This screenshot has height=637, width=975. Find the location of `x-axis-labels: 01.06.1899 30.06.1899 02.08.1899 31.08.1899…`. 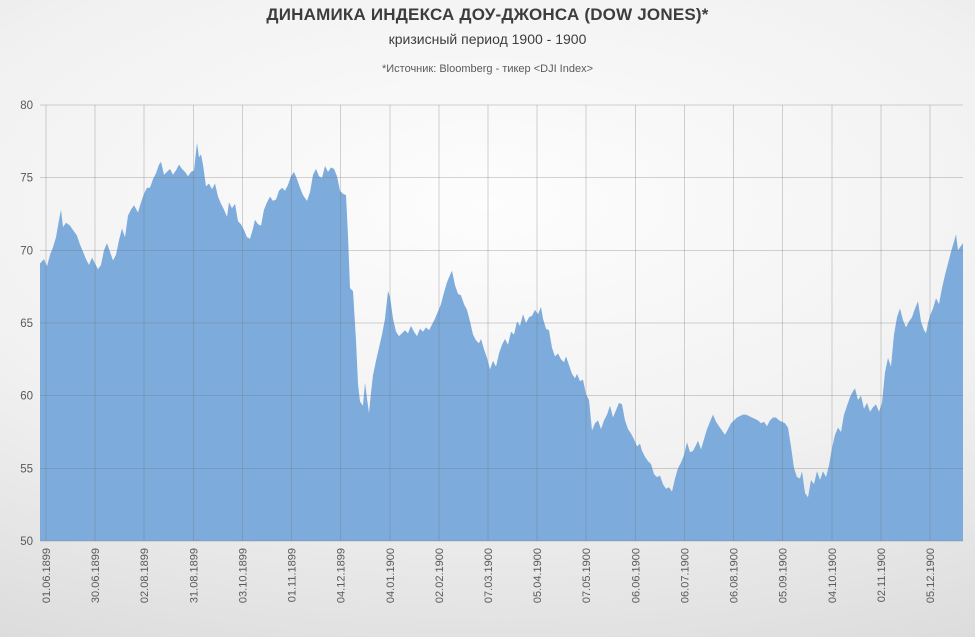

x-axis-labels: 01.06.1899 30.06.1899 02.08.1899 31.08.1899… is located at coordinates (489, 575).